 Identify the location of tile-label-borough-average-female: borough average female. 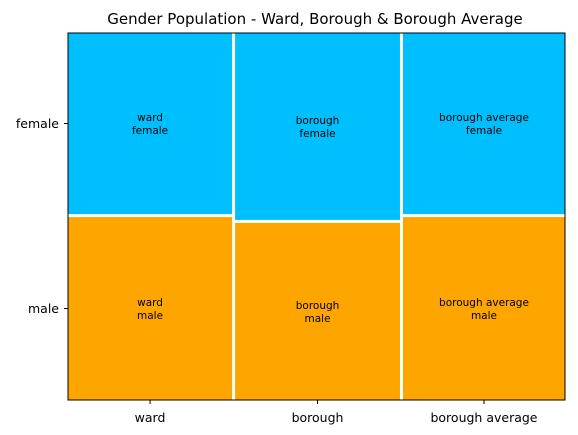
(484, 124).